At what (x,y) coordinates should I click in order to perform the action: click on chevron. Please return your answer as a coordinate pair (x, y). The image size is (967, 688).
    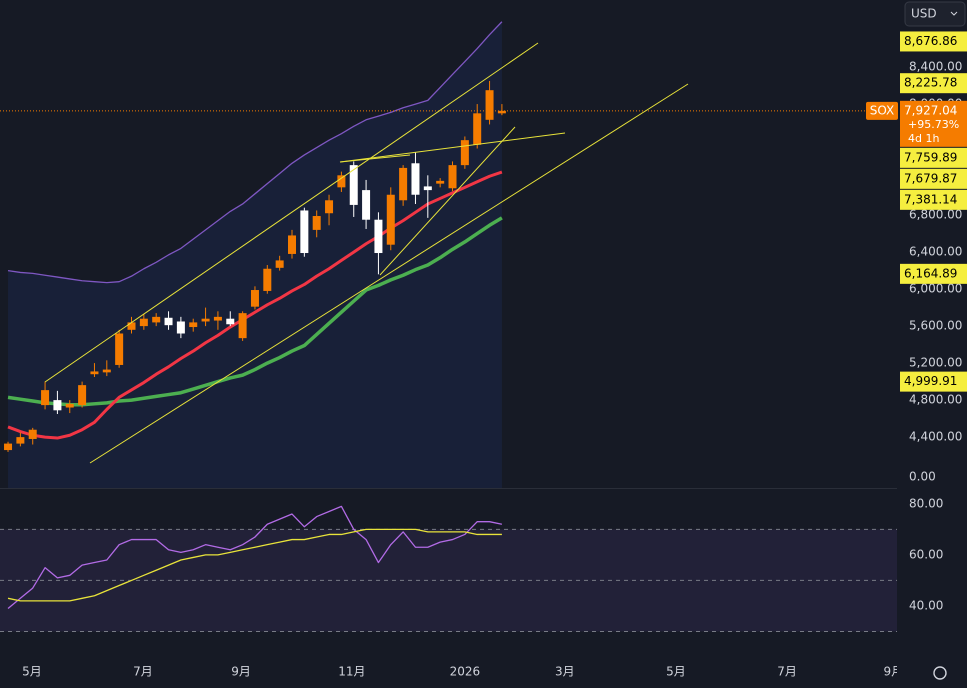
    Looking at the image, I should click on (954, 13).